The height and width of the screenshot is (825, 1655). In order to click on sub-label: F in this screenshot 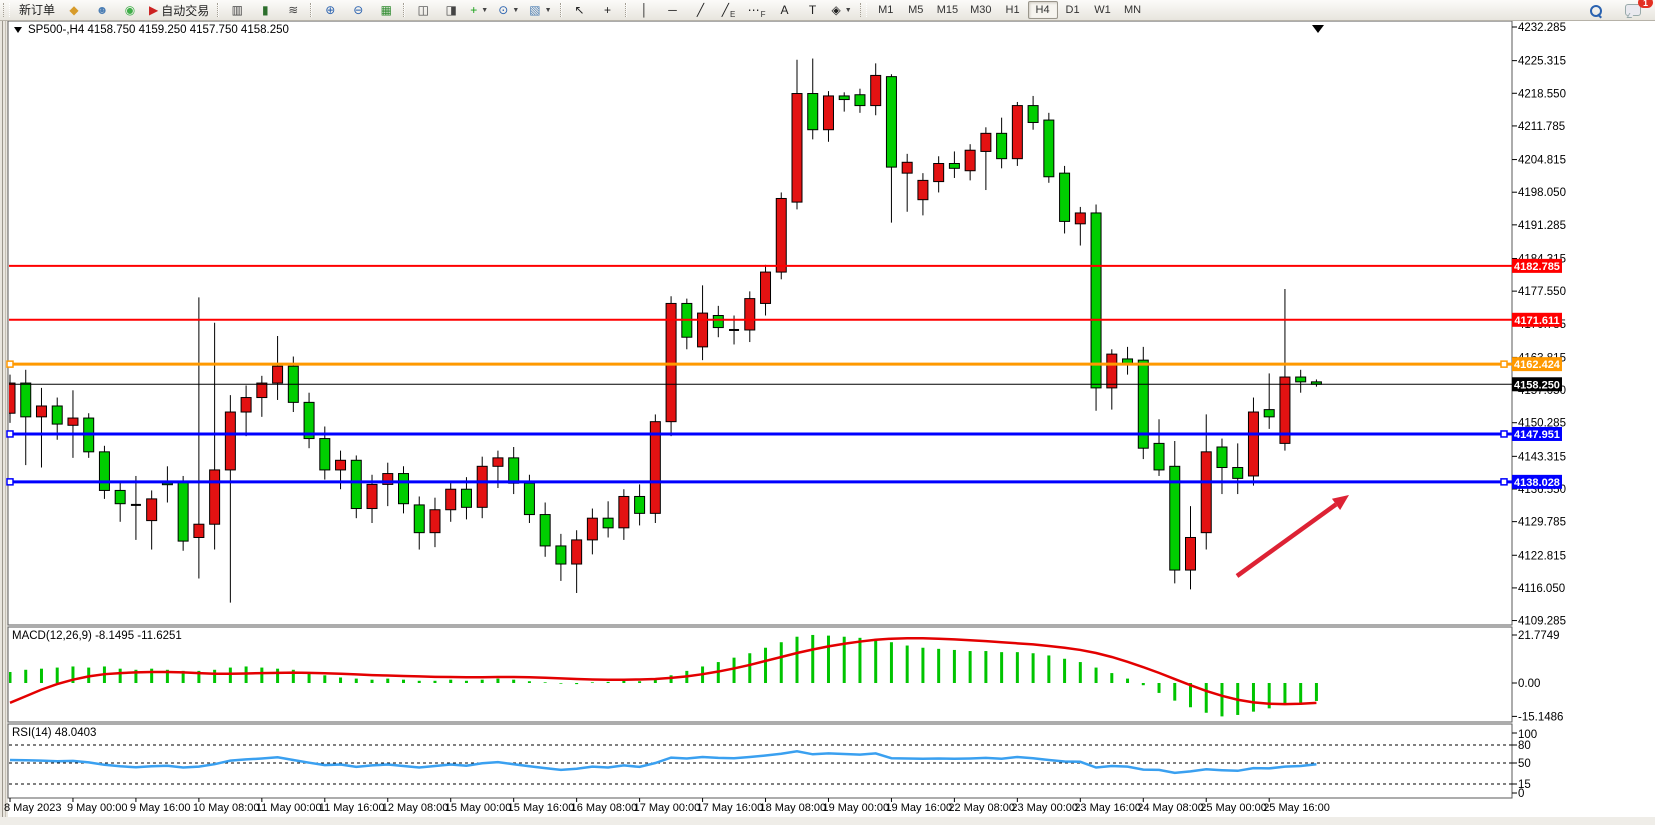, I will do `click(763, 15)`.